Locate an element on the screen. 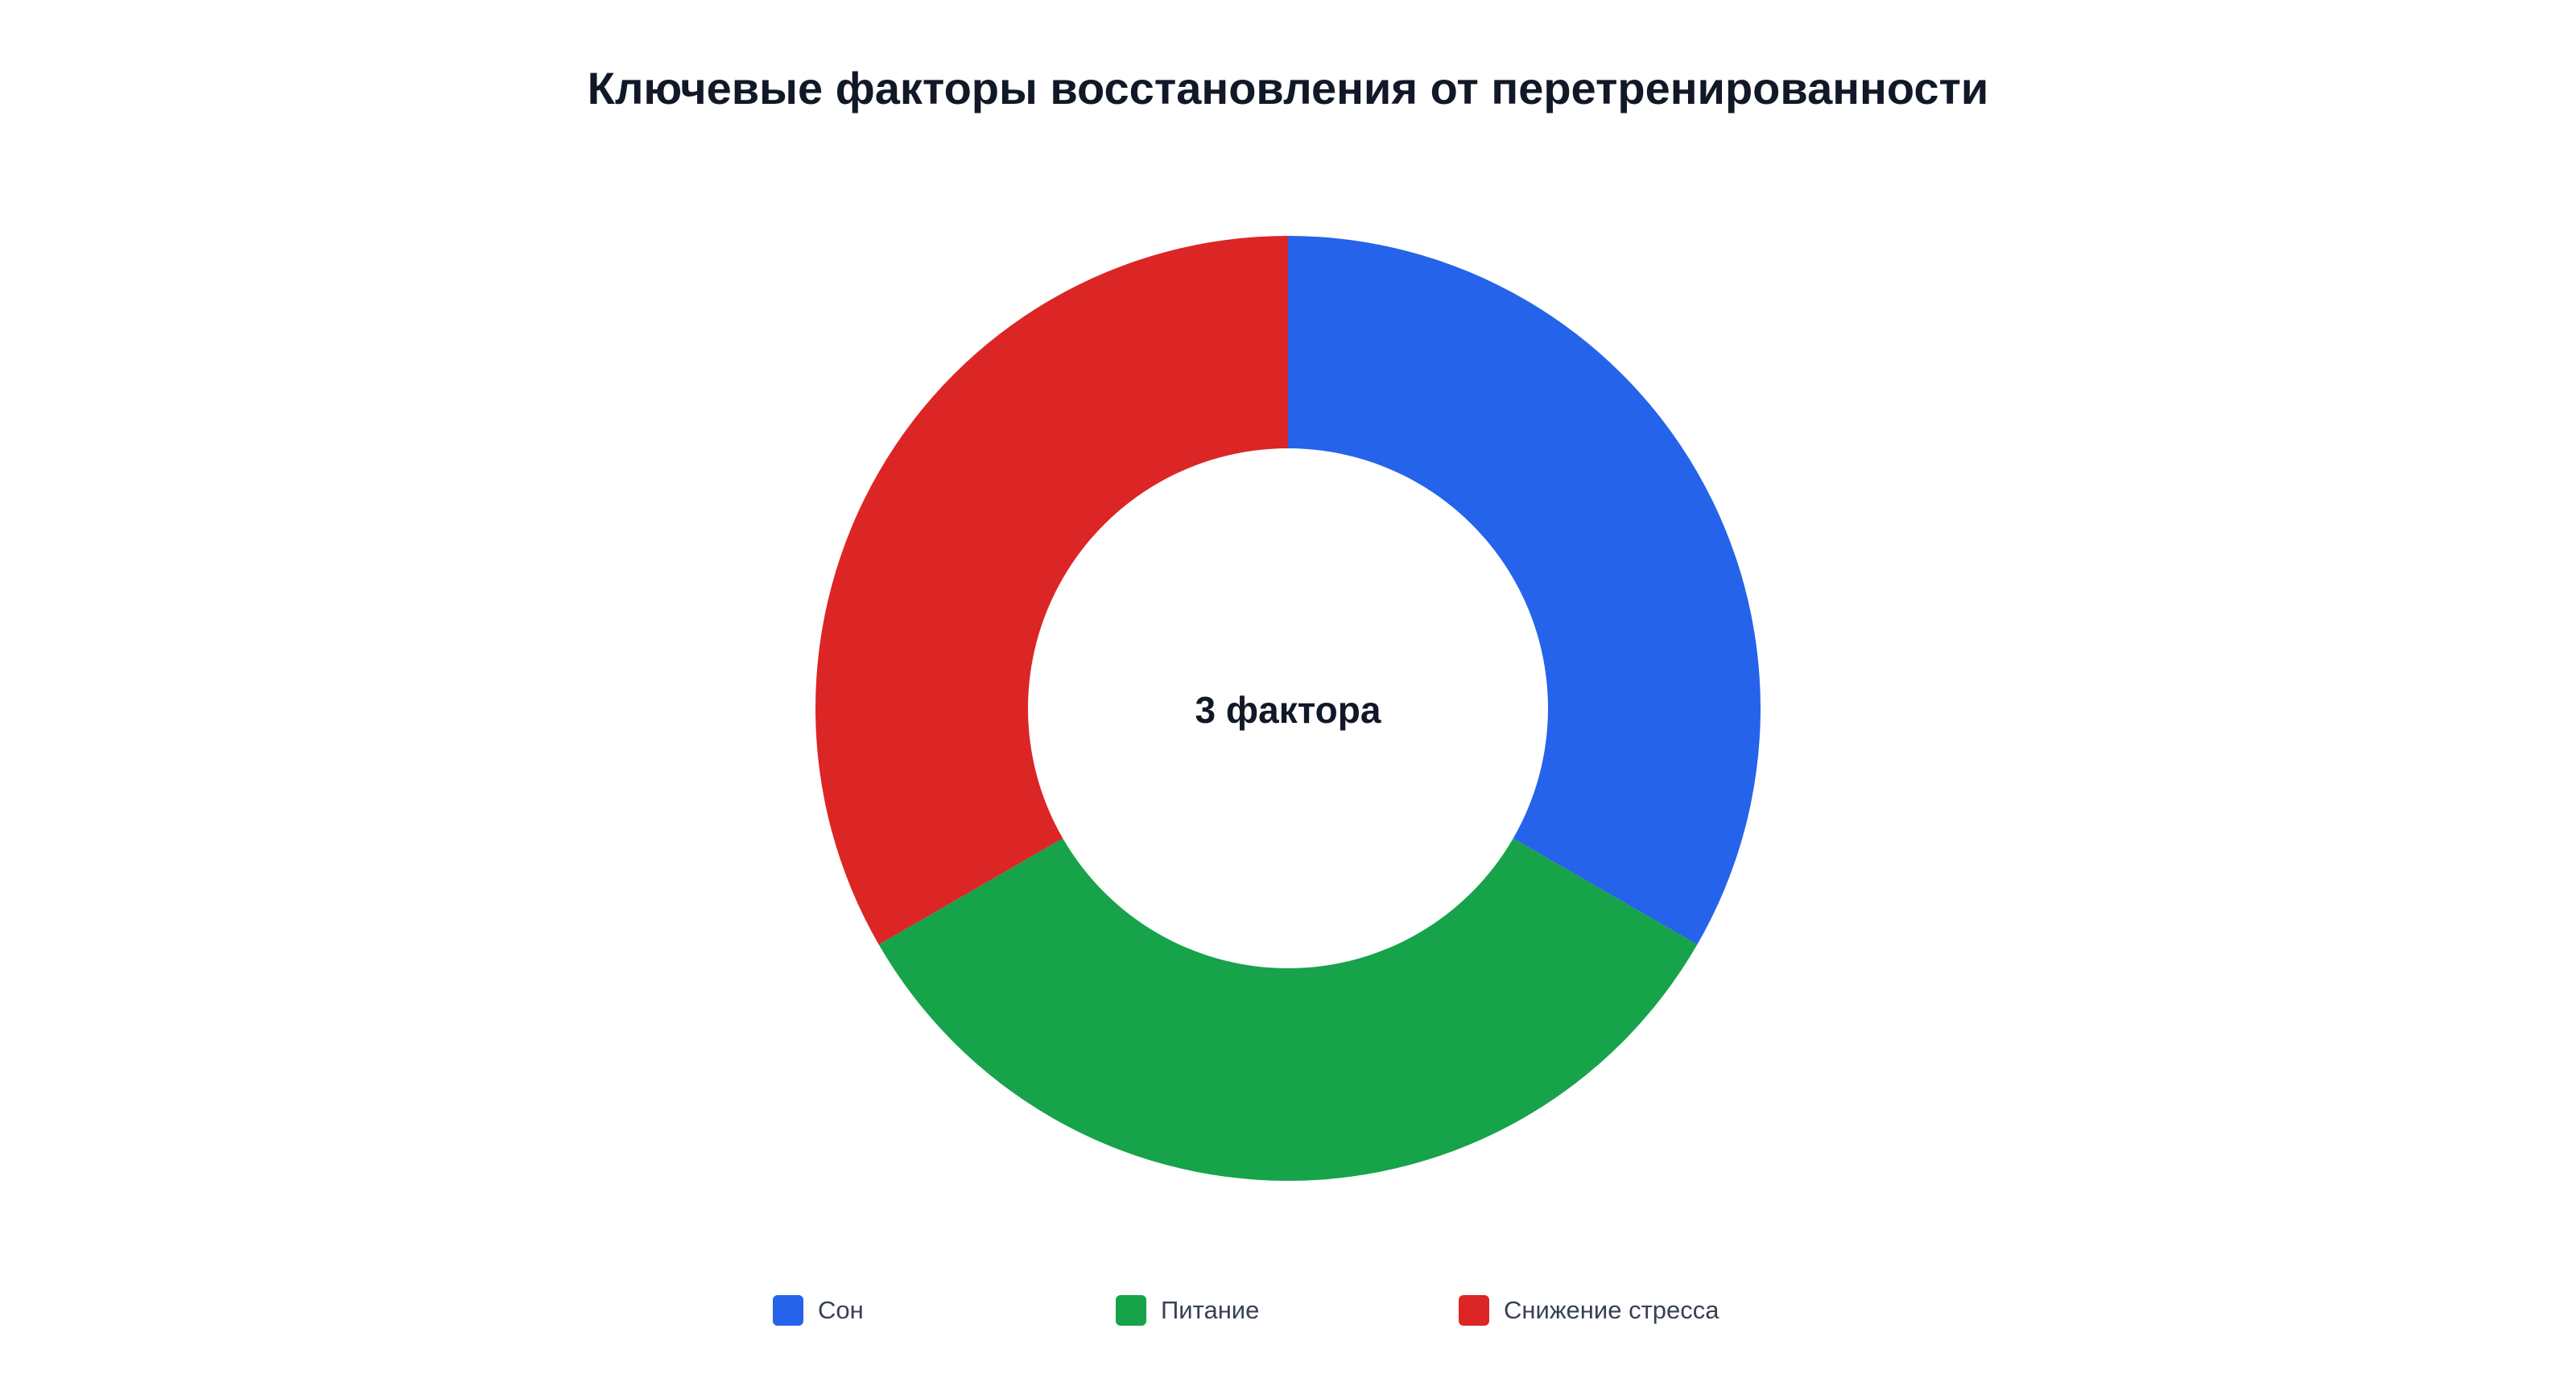  legend-label: Сон is located at coordinates (841, 1310).